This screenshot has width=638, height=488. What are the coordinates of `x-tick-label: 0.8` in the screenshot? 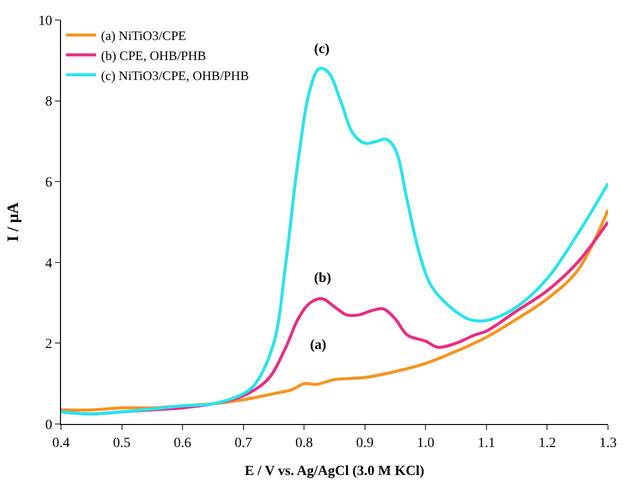 It's located at (304, 443).